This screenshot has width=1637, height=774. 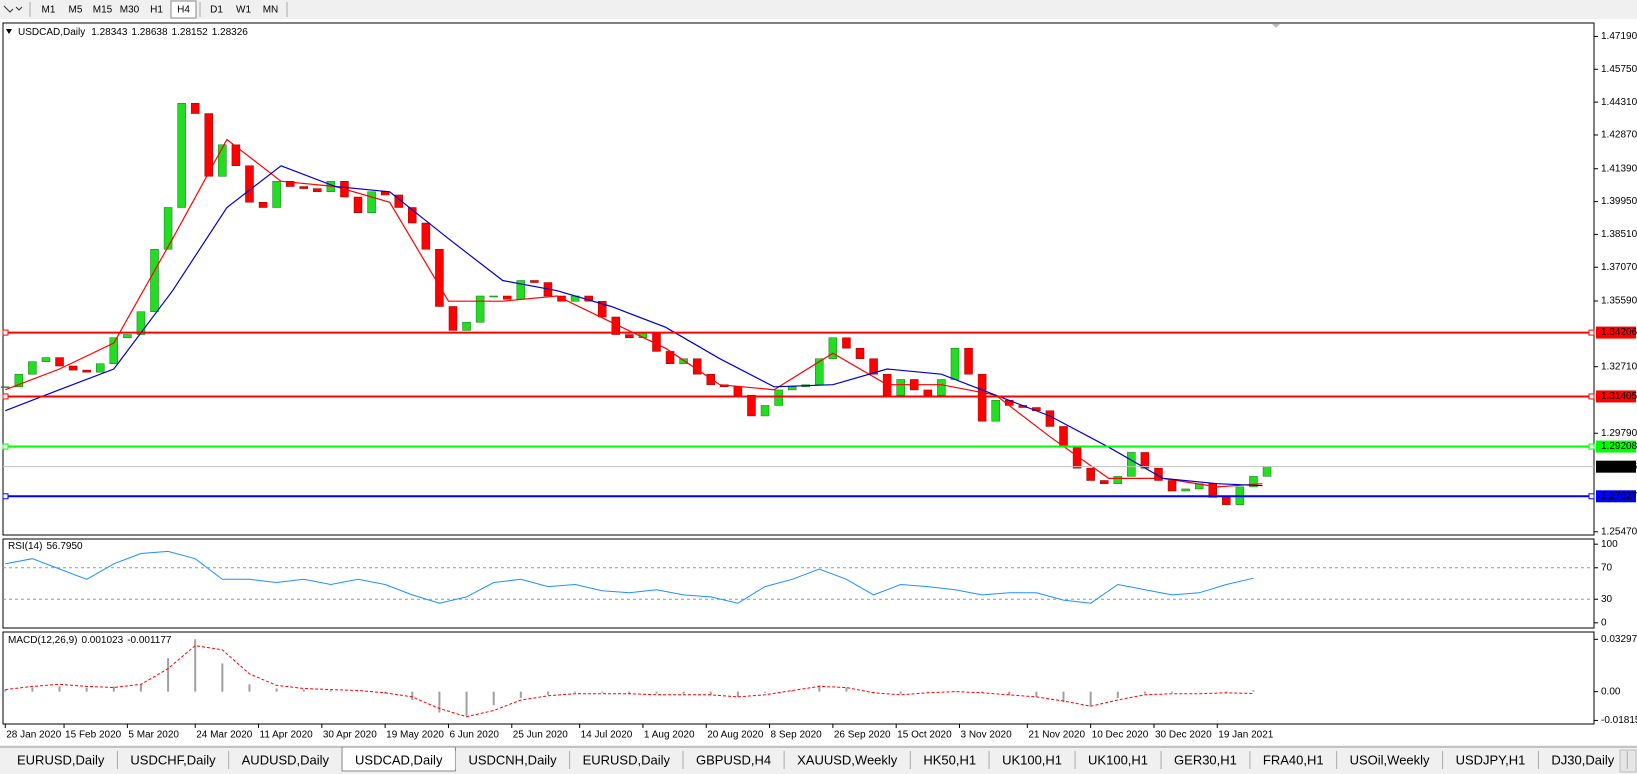 I want to click on chart-tab: XAUUSD,Weekly, so click(x=847, y=759).